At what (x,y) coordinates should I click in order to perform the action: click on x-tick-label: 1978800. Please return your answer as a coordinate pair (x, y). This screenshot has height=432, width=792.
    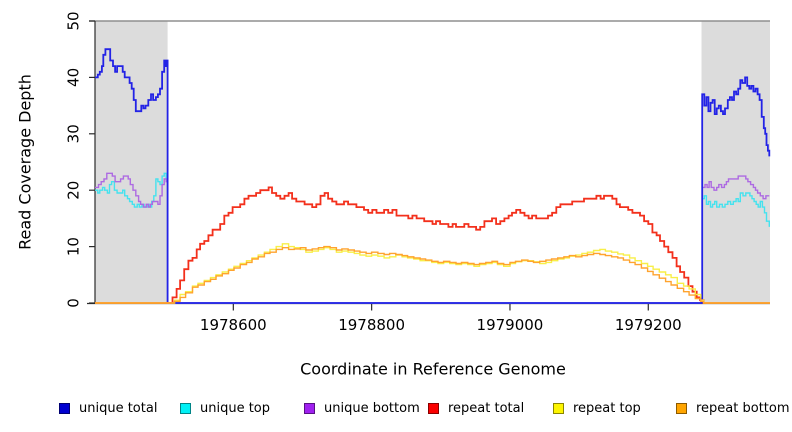
    Looking at the image, I should click on (371, 325).